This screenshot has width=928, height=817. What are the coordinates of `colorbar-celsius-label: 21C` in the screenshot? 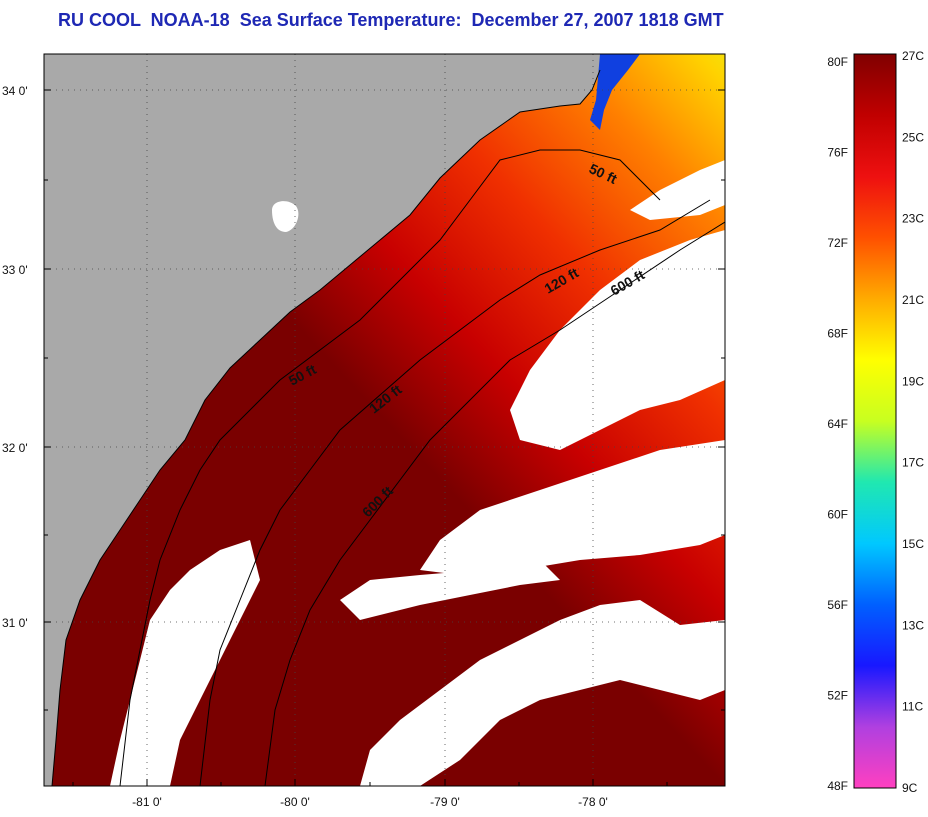 It's located at (913, 300).